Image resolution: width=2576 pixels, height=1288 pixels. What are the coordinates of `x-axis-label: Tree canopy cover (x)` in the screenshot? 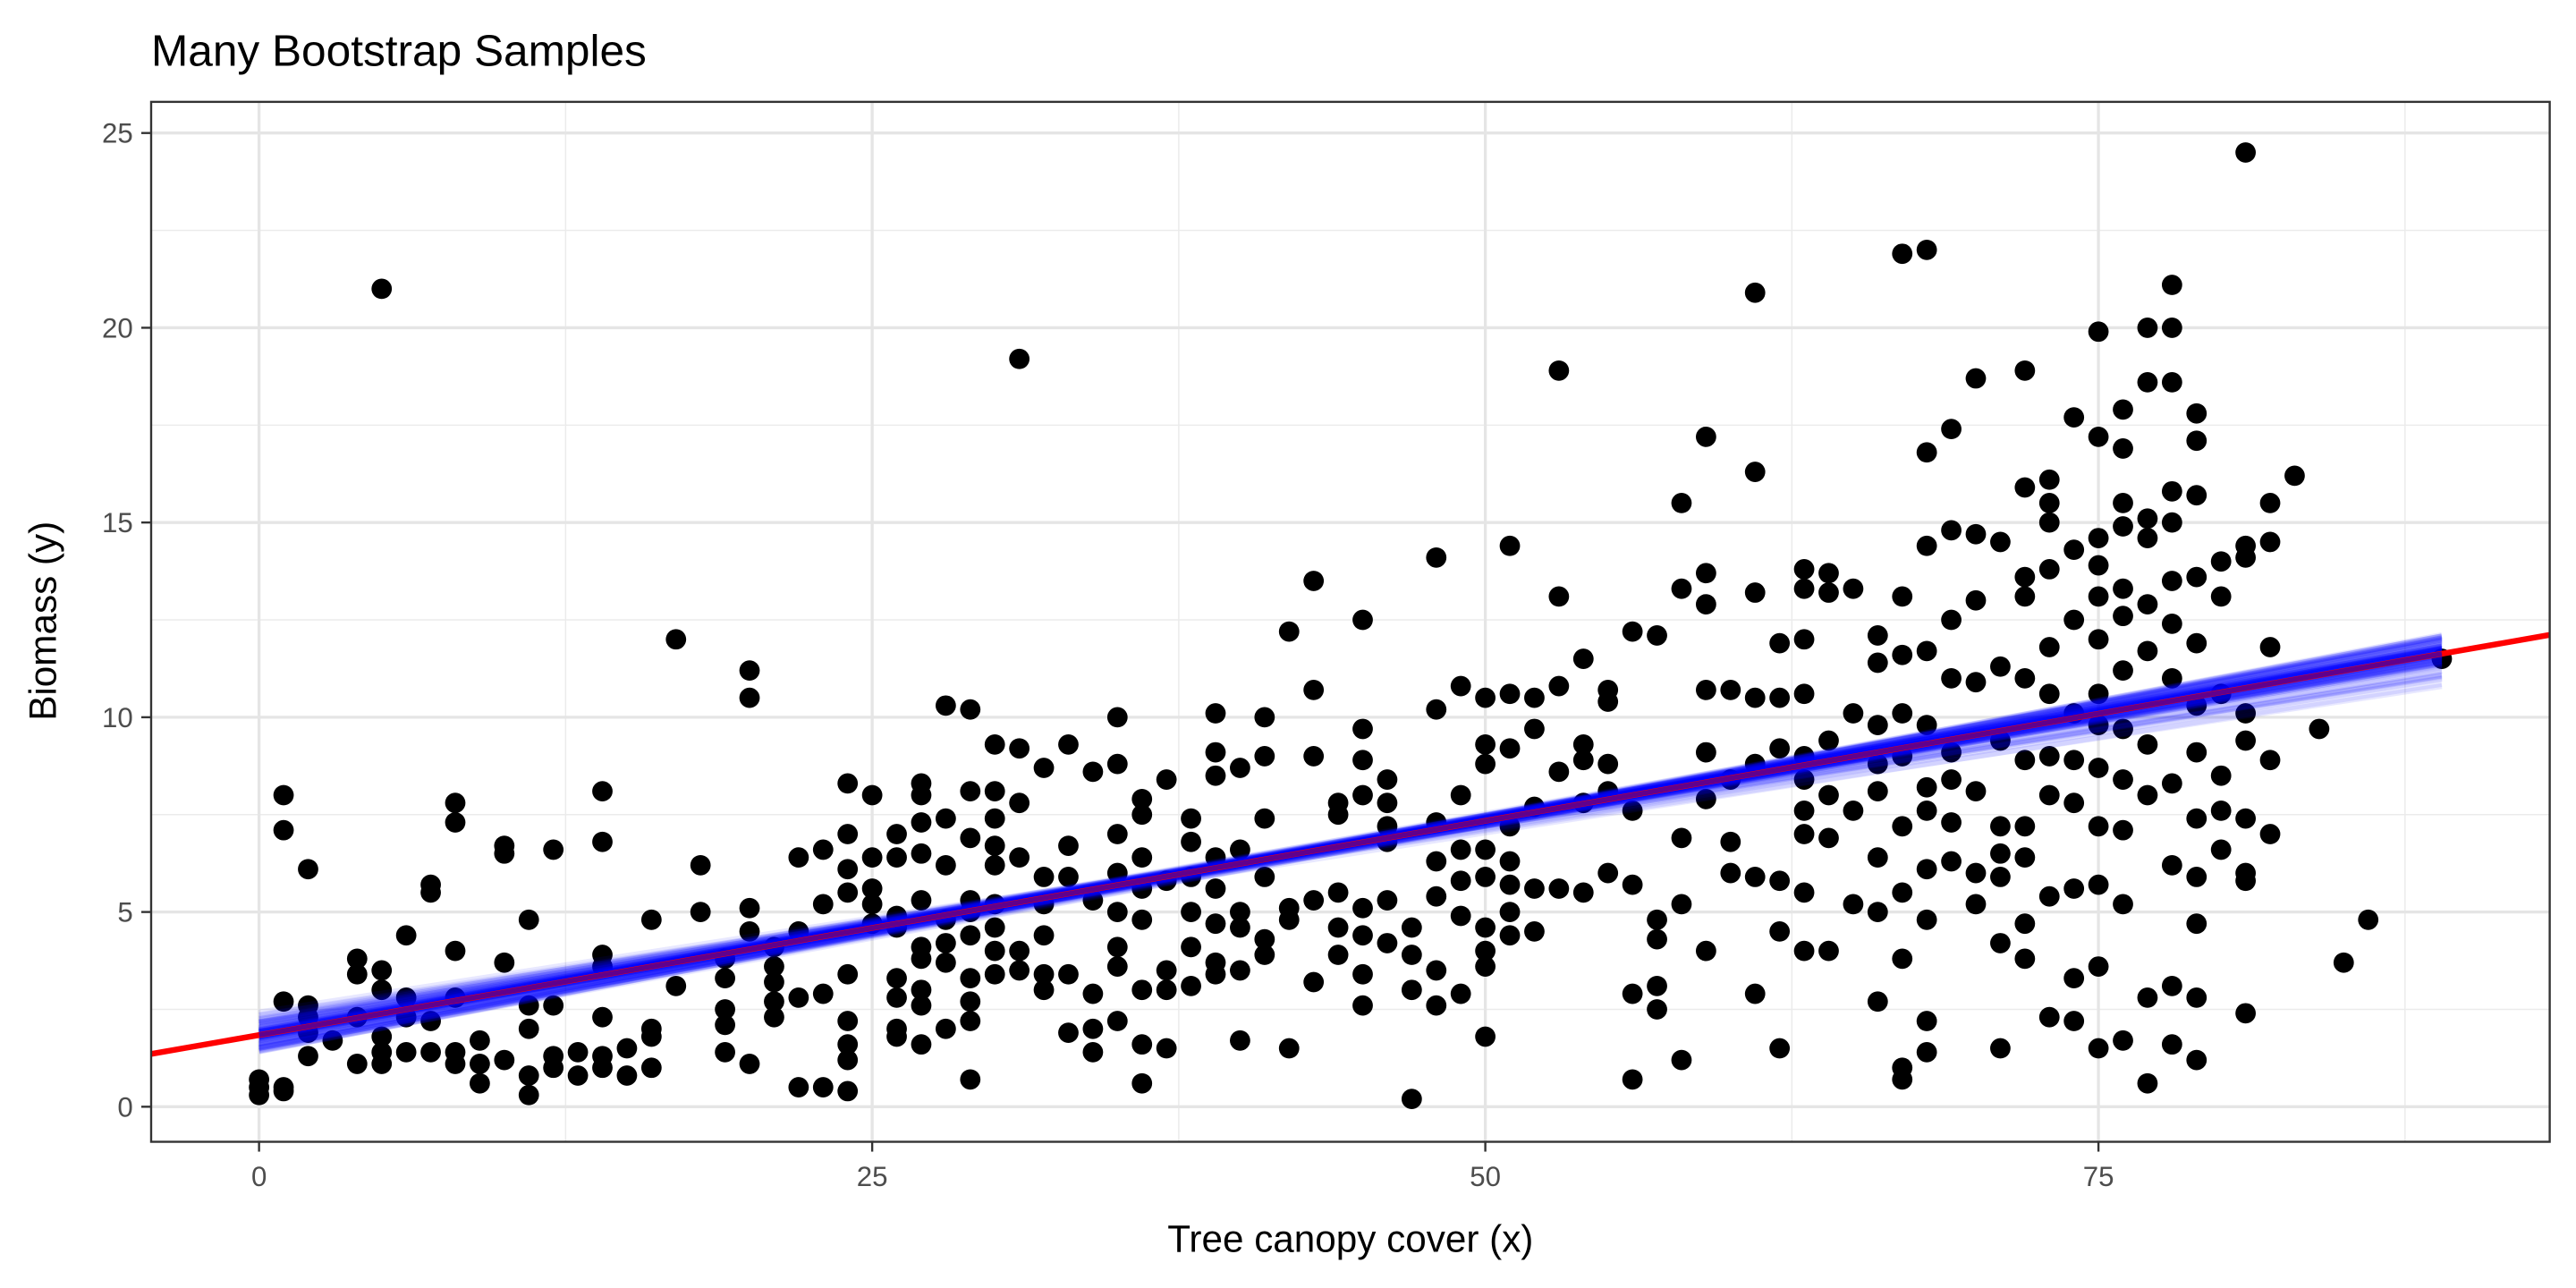 It's located at (1350, 1239).